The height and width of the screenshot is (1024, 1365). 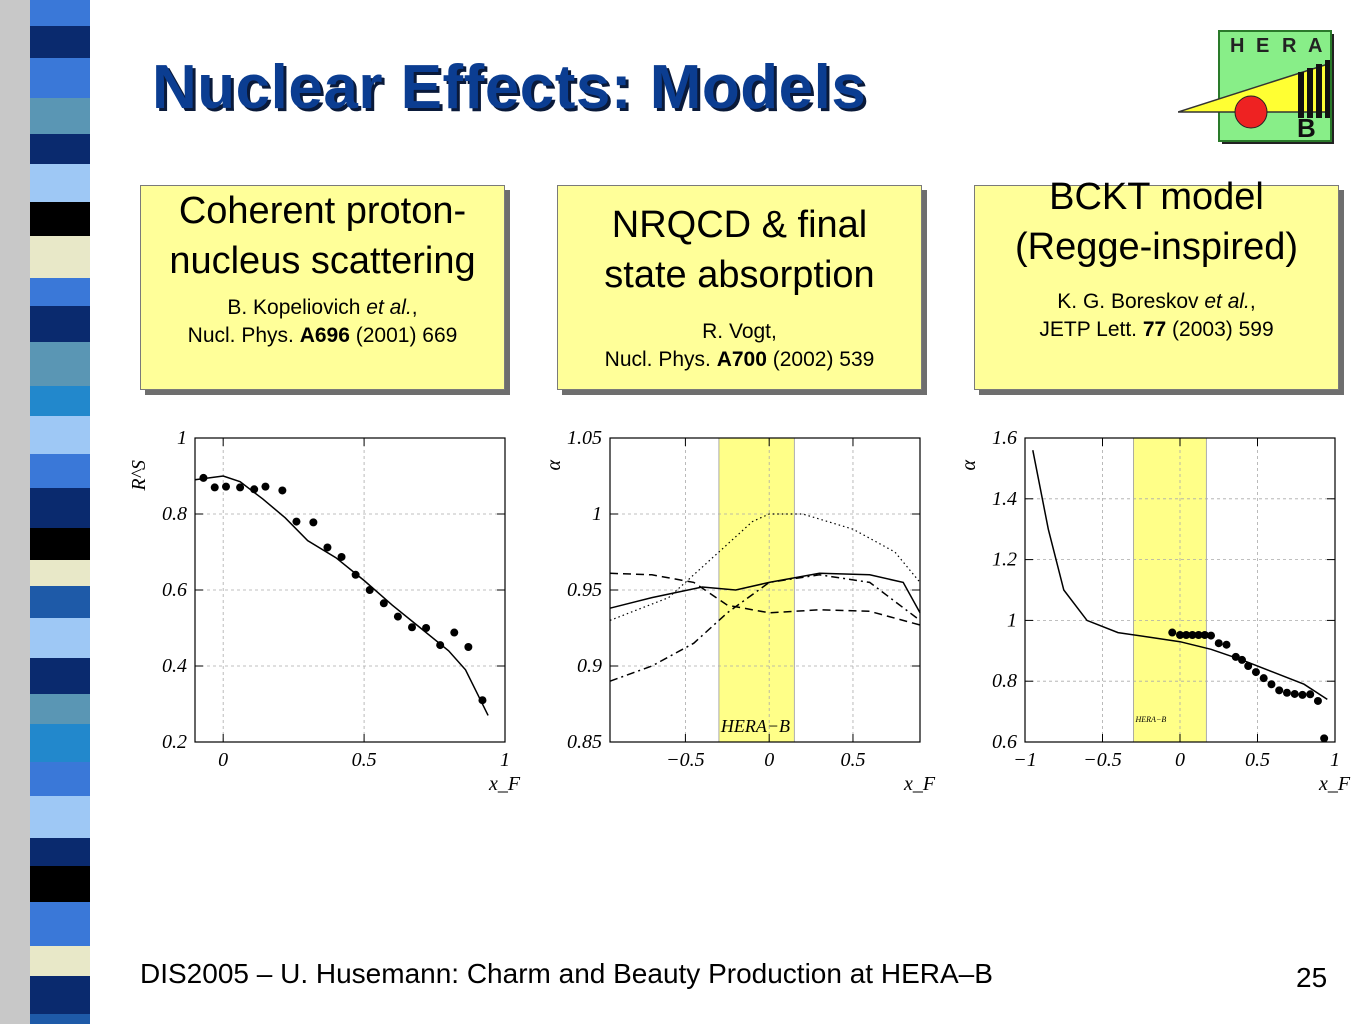 I want to click on x-tick-label: −1, so click(x=1025, y=760).